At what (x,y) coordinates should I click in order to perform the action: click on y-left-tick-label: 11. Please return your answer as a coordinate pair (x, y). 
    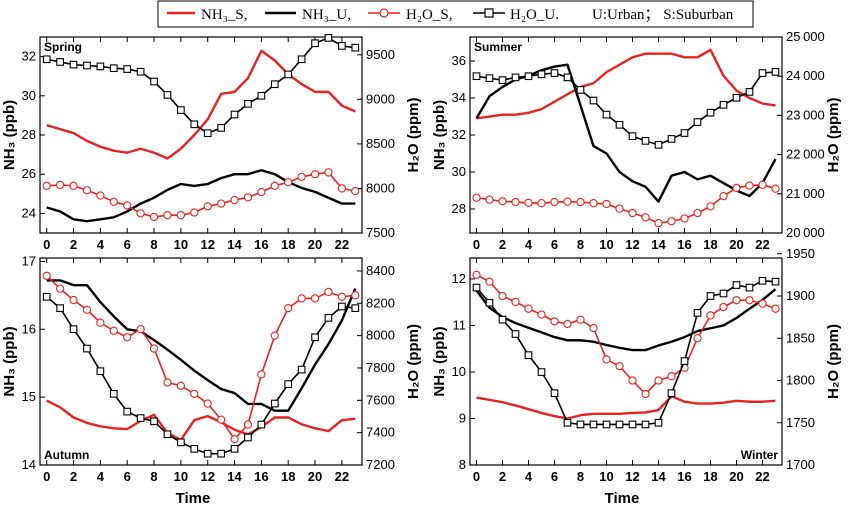
    Looking at the image, I should click on (460, 324).